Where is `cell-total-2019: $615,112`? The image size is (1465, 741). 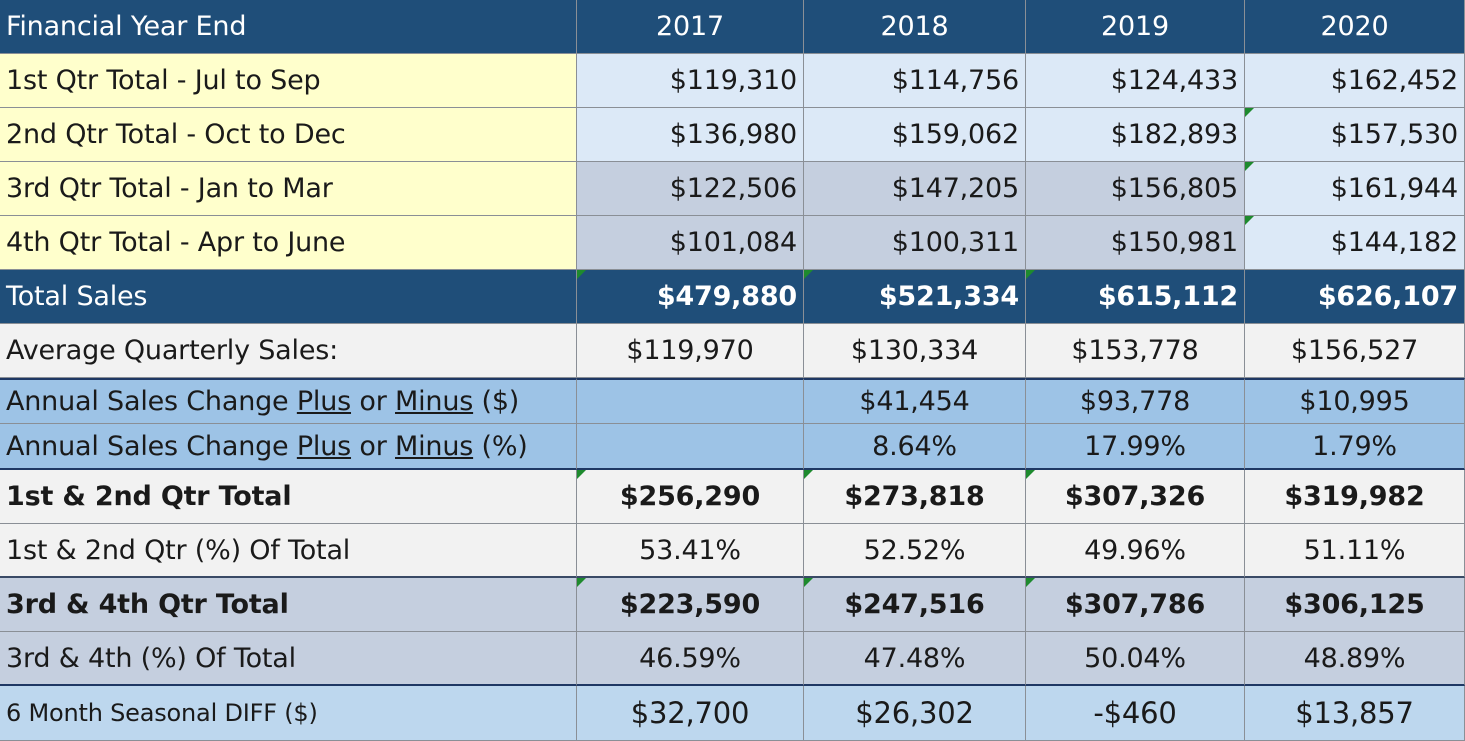 cell-total-2019: $615,112 is located at coordinates (1135, 297).